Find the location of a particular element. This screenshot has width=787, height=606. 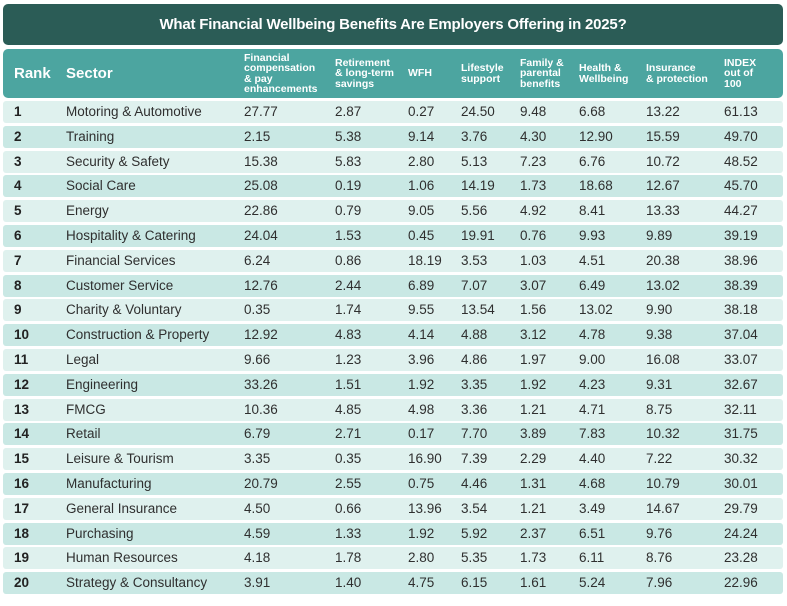

value-cell: 2.71 is located at coordinates (348, 434).